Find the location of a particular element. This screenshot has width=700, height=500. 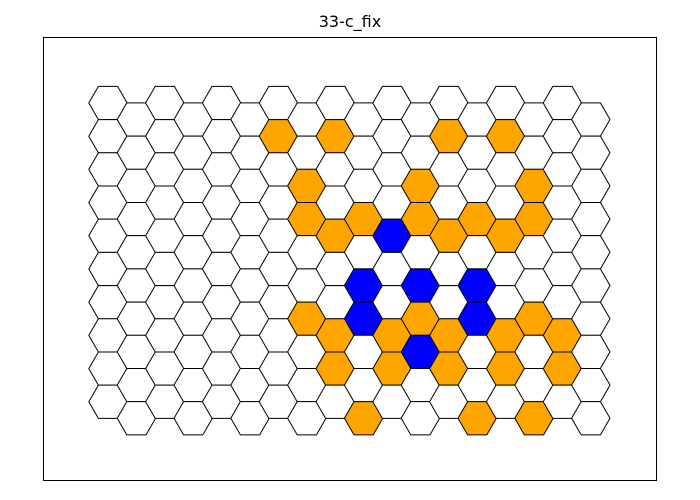

figure-title: 33-c_fix is located at coordinates (350, 21).